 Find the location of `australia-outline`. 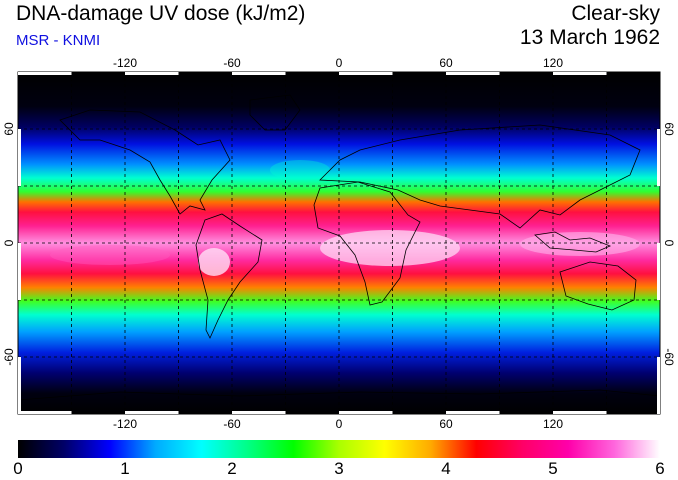

australia-outline is located at coordinates (598, 286).